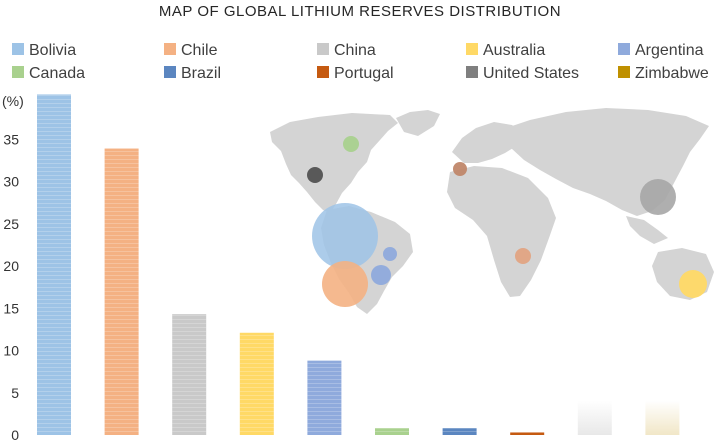  Describe the element at coordinates (472, 72) in the screenshot. I see `legend-swatch-united-states` at that location.